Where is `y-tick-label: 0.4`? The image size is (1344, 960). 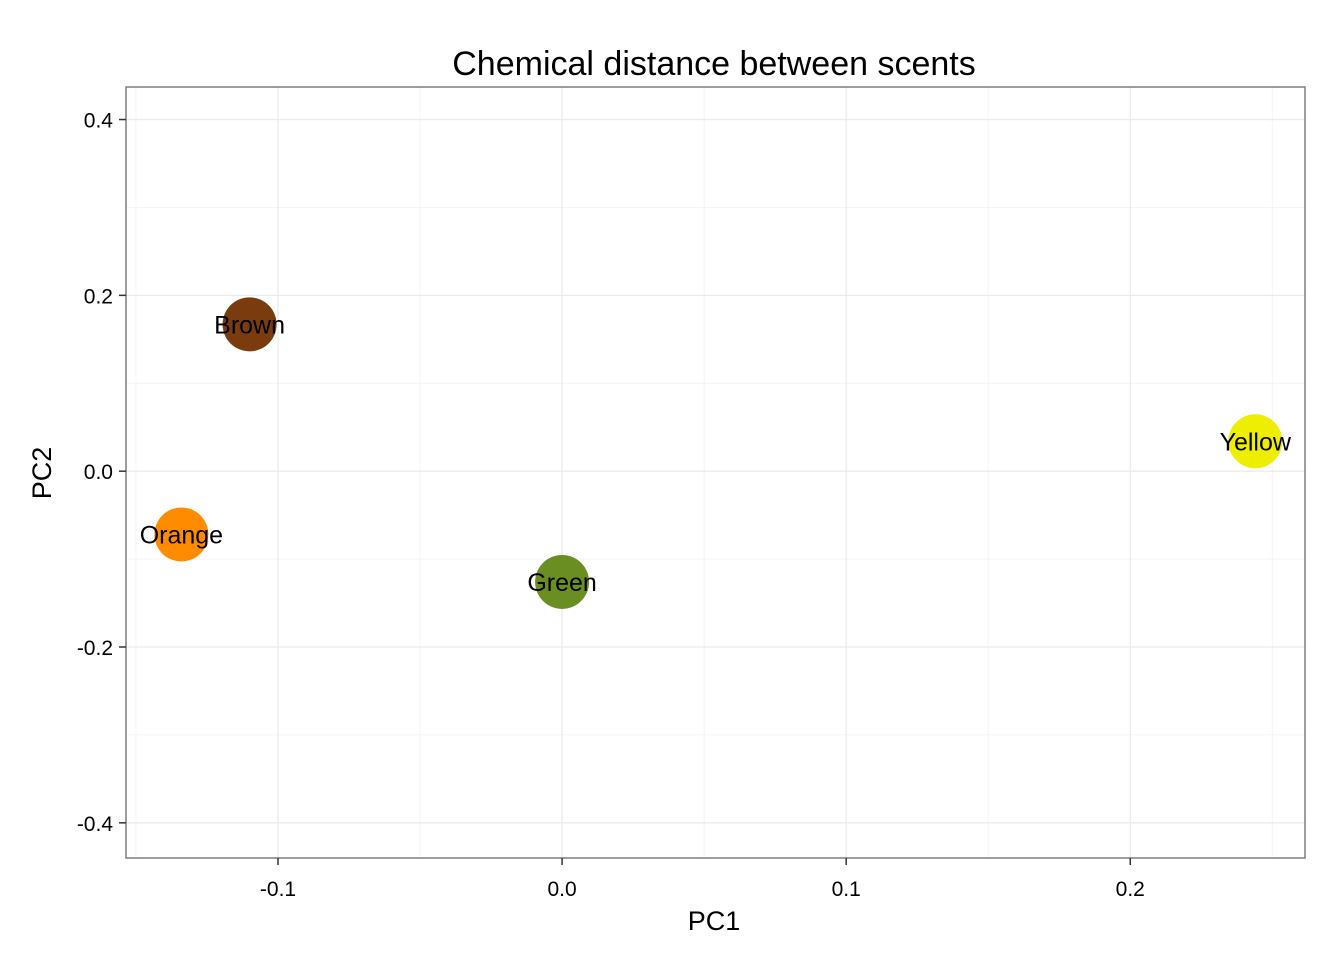
y-tick-label: 0.4 is located at coordinates (99, 121).